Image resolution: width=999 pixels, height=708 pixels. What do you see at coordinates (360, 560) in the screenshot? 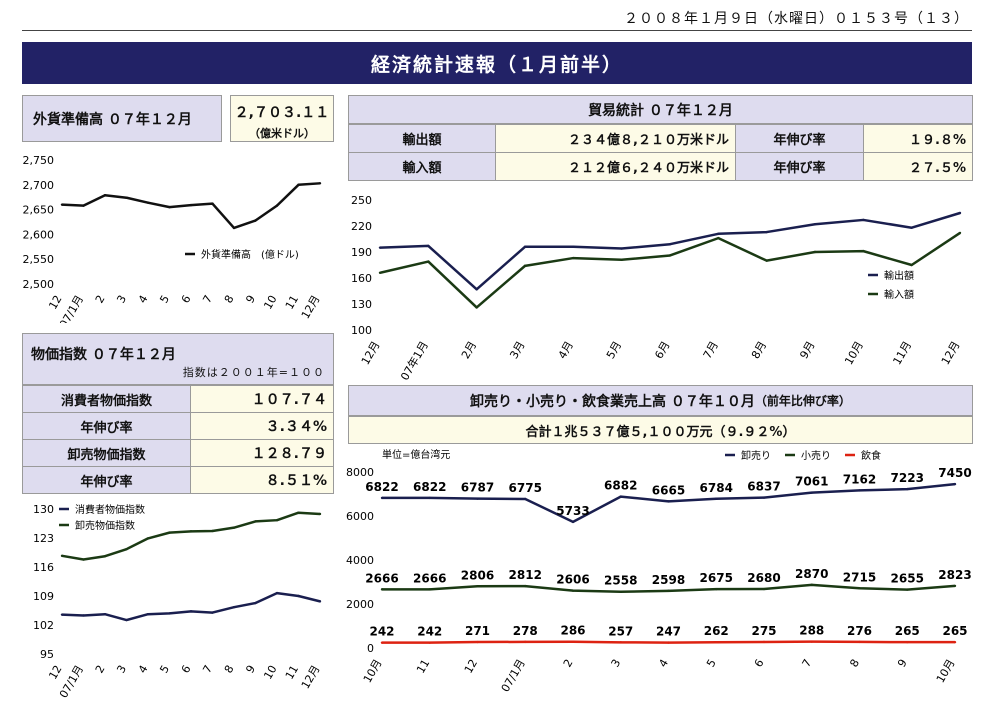
I see `y-tick-label: 4000` at bounding box center [360, 560].